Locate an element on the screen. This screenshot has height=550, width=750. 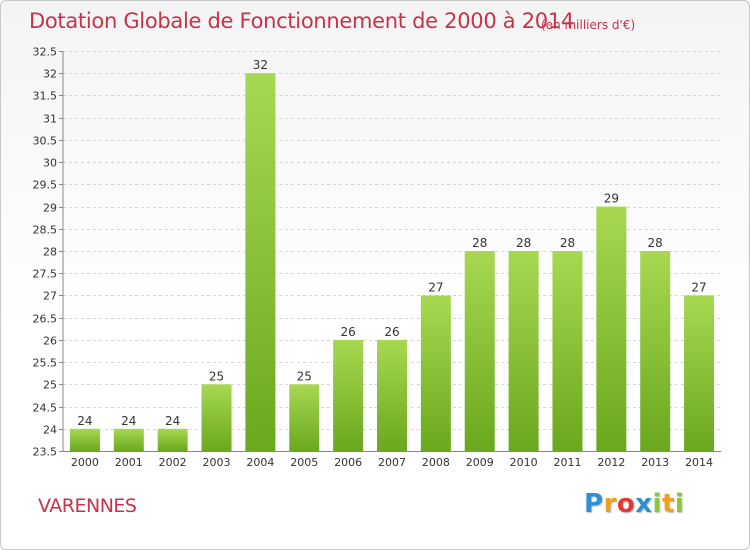
y-tick-label: 24.5 is located at coordinates (45, 408).